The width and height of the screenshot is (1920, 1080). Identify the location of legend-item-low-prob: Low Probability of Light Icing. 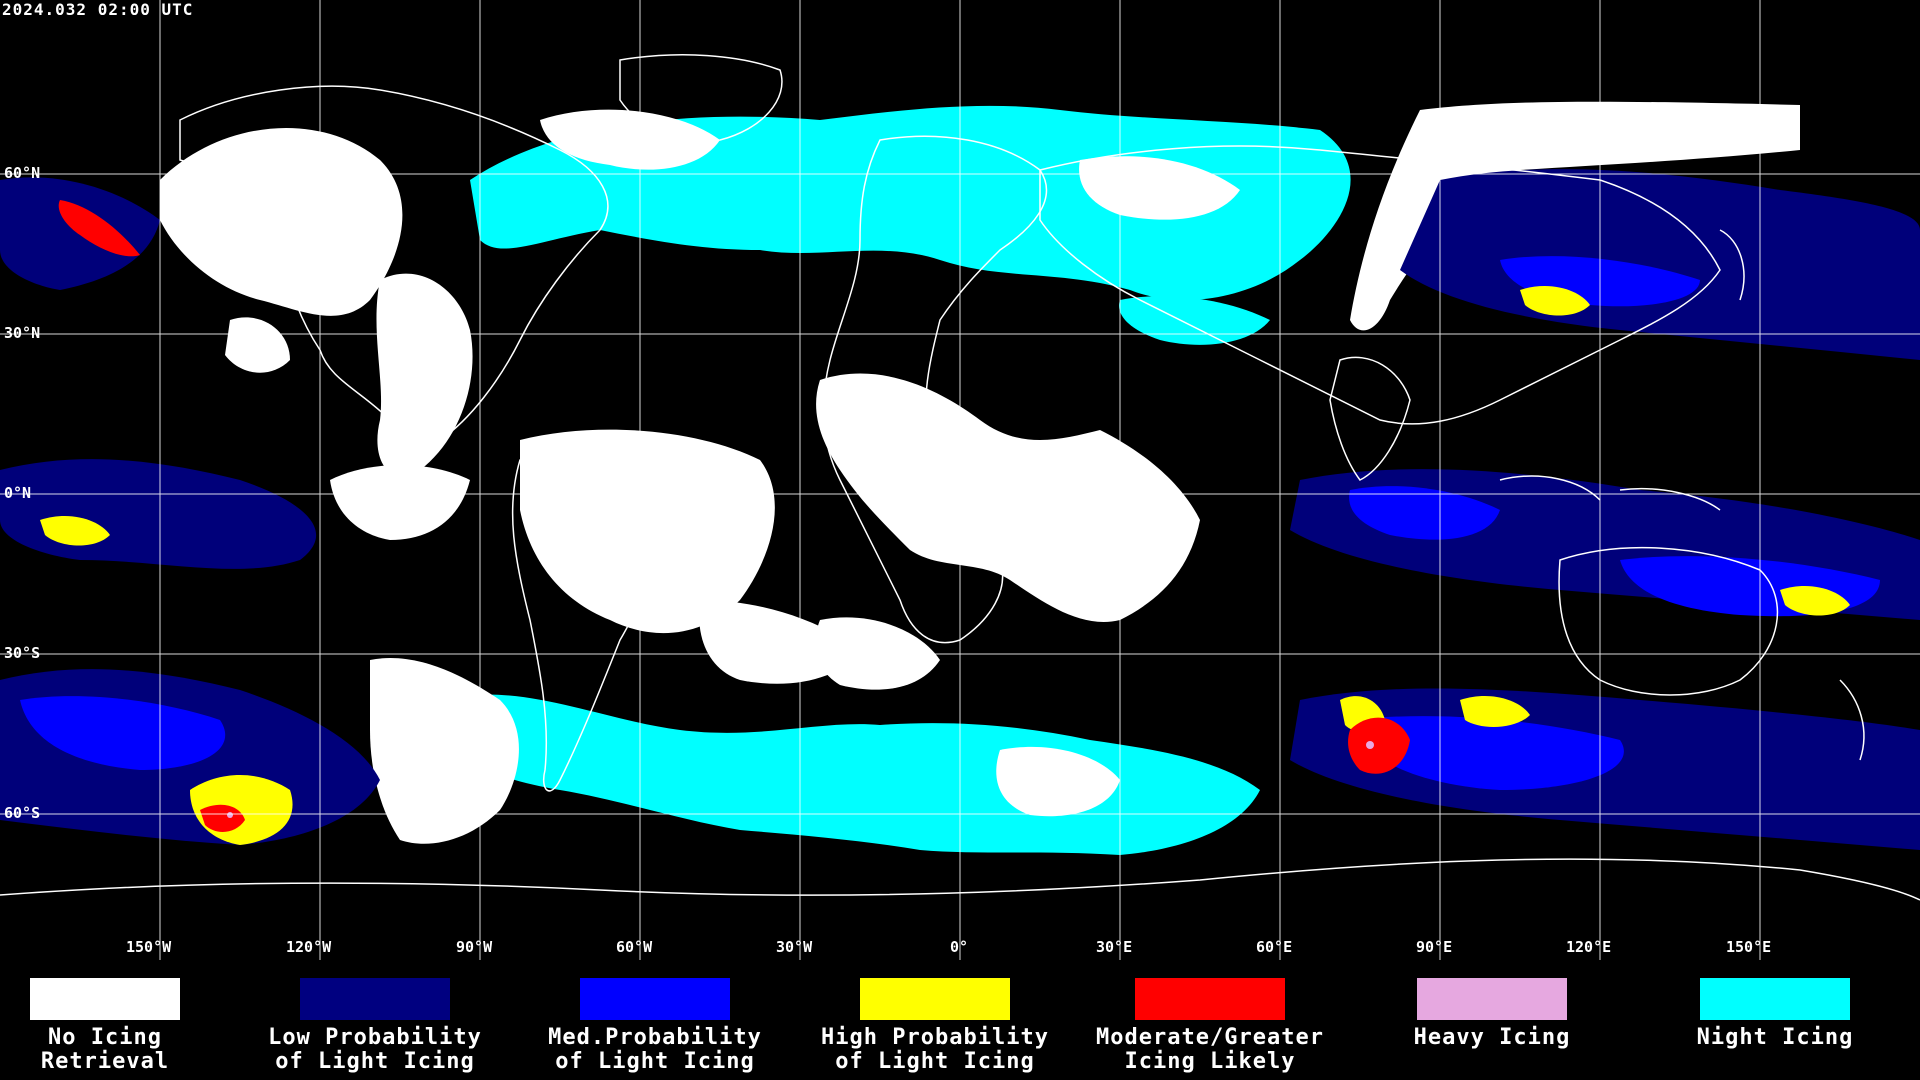
(375, 1026).